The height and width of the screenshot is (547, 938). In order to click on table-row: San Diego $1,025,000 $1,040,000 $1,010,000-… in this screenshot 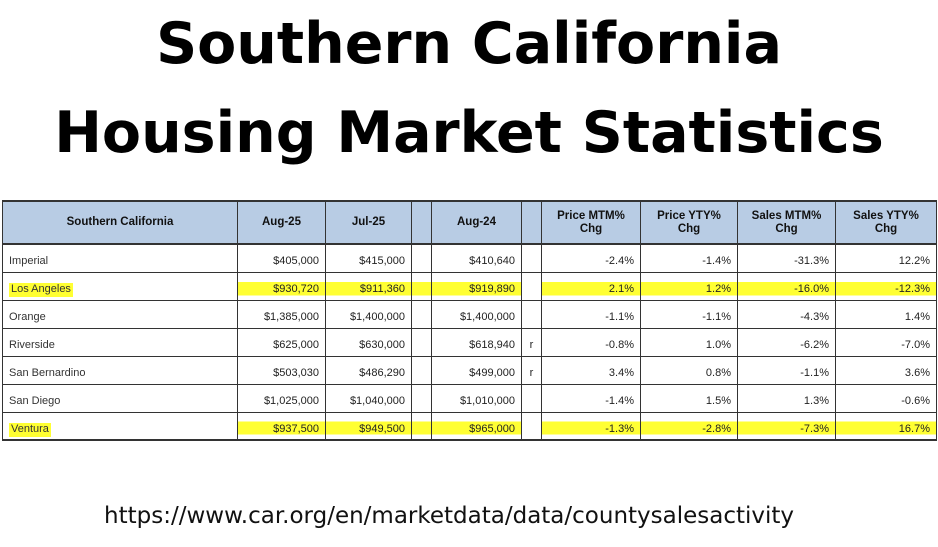, I will do `click(469, 398)`.